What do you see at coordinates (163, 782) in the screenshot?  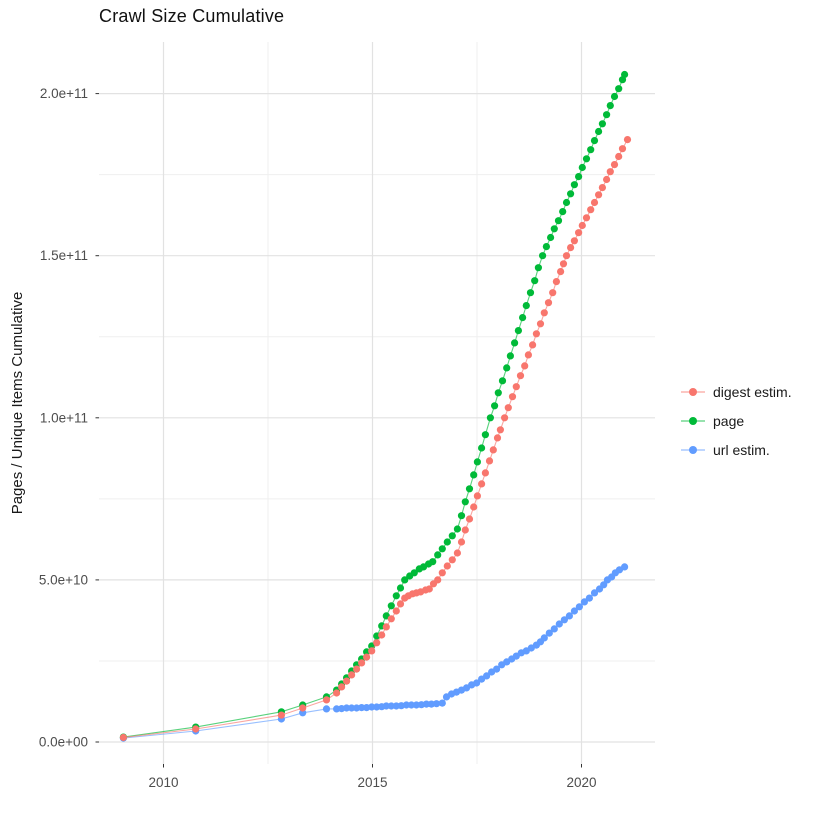 I see `x-axis-tick-label: 2010` at bounding box center [163, 782].